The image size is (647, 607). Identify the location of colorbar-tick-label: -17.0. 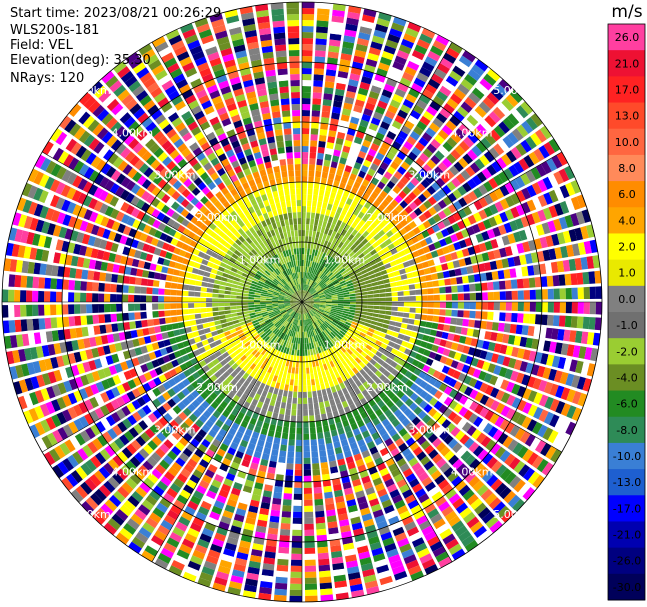
(627, 508).